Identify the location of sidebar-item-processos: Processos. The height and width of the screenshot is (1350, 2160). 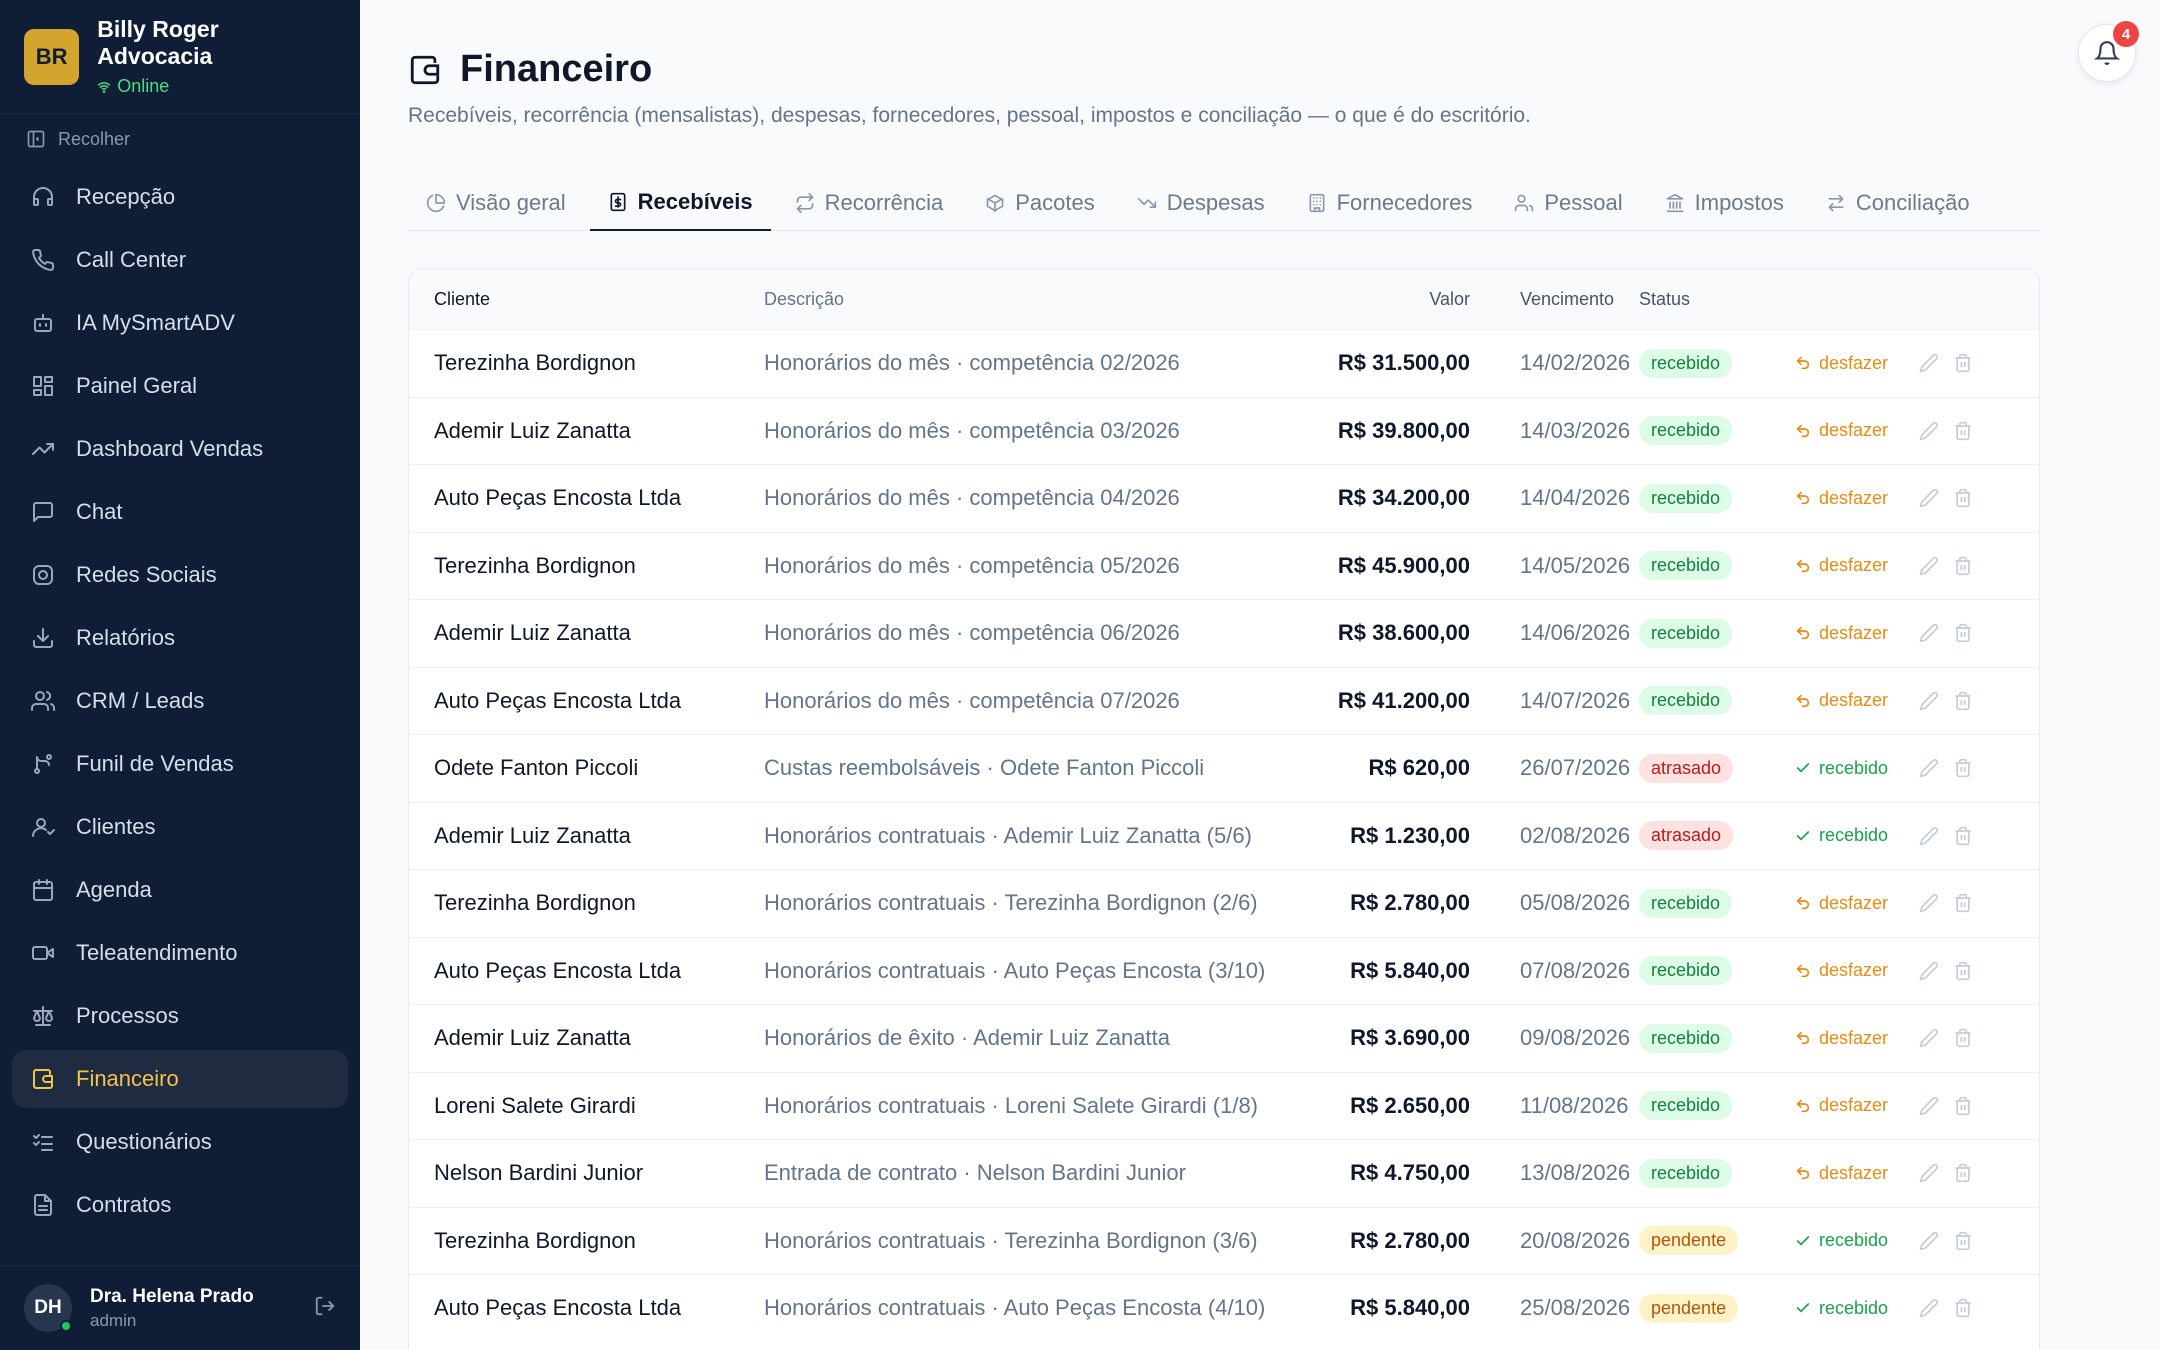
(180, 1016).